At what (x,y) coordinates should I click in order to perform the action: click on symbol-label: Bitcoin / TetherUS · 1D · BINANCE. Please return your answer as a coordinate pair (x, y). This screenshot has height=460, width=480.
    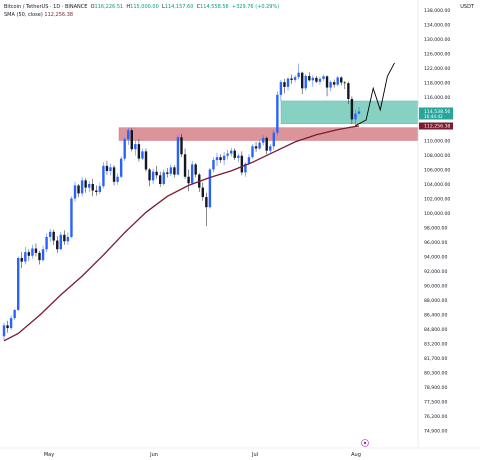
    Looking at the image, I should click on (46, 7).